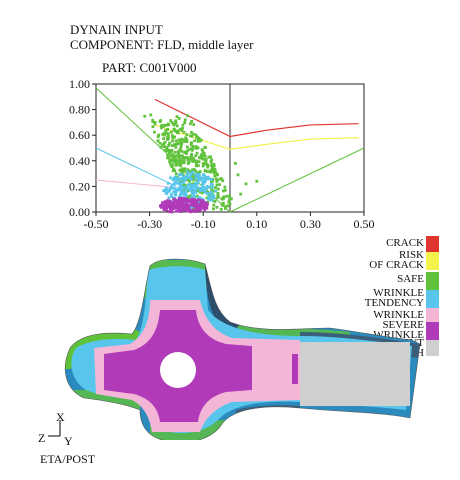  What do you see at coordinates (432, 281) in the screenshot?
I see `legend-swatch` at bounding box center [432, 281].